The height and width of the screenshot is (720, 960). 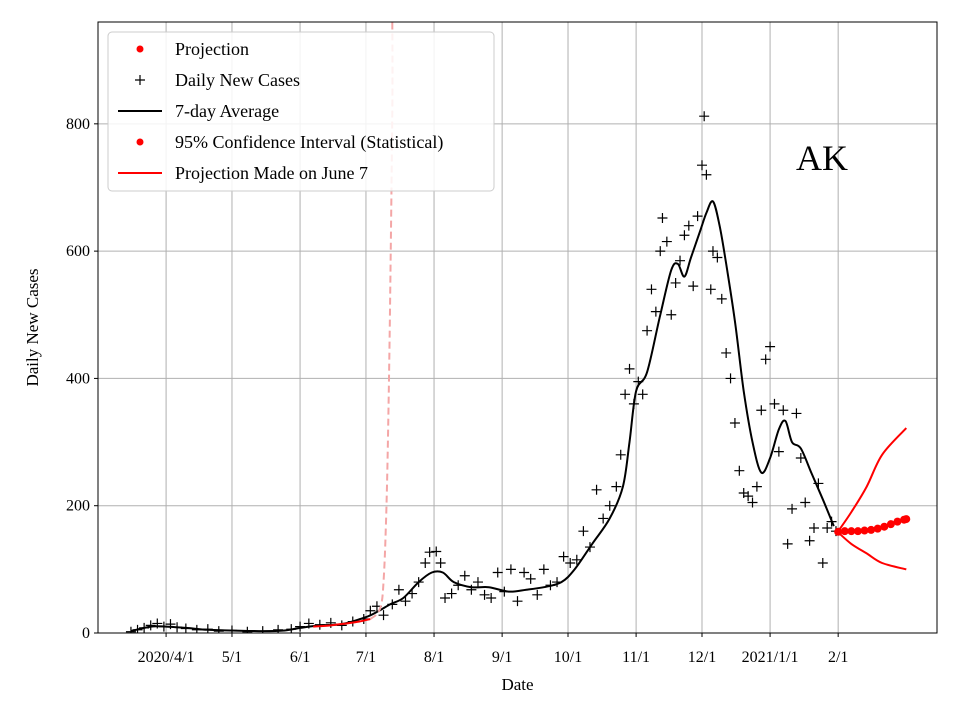 I want to click on x-tick-label: 11/1, so click(x=636, y=657).